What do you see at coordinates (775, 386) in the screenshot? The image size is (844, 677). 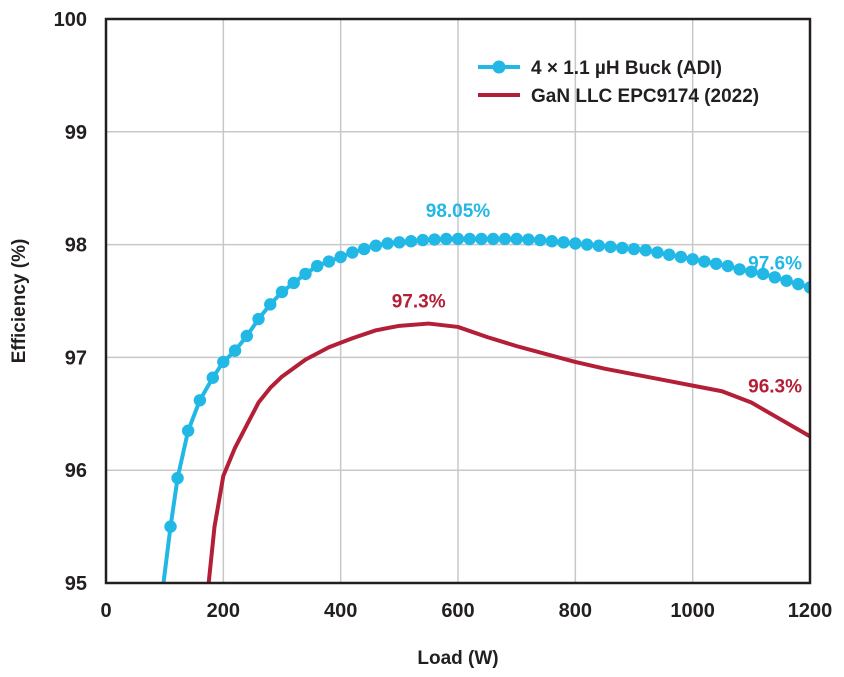 I see `data-label-gan-llc-1: 96.3%` at bounding box center [775, 386].